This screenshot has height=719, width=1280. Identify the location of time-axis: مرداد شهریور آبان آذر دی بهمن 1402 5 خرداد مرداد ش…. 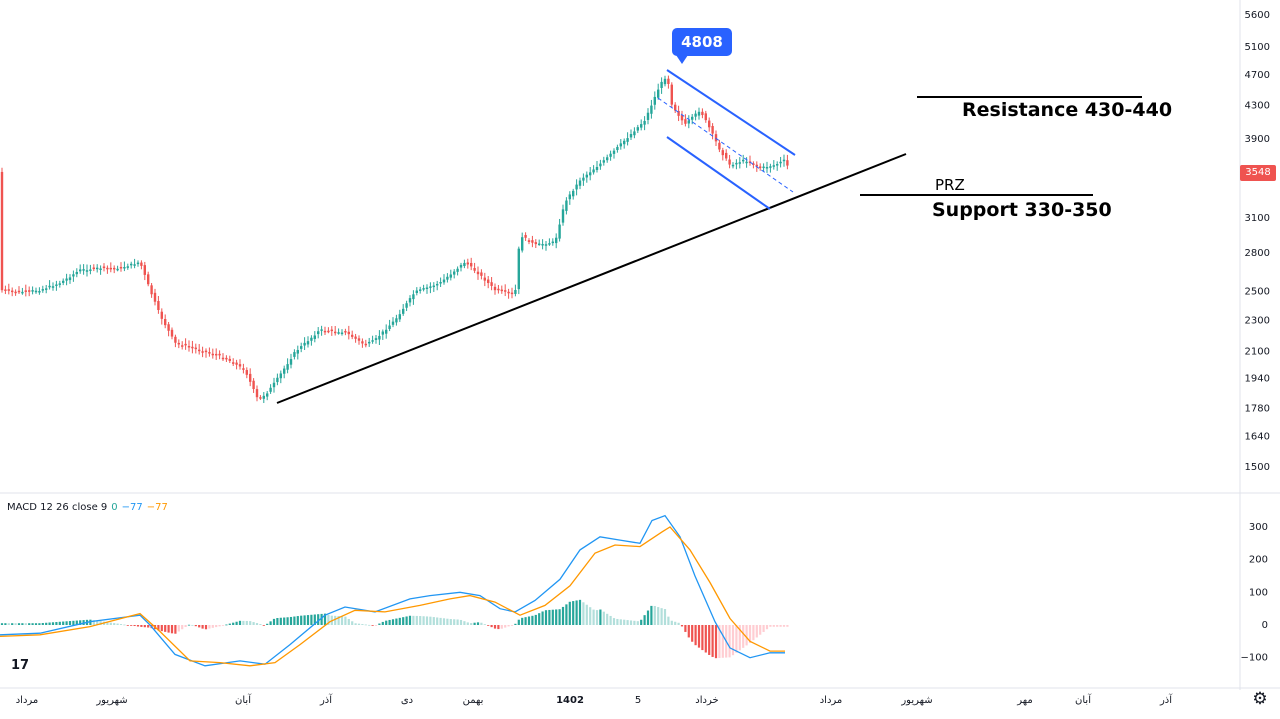
(595, 699).